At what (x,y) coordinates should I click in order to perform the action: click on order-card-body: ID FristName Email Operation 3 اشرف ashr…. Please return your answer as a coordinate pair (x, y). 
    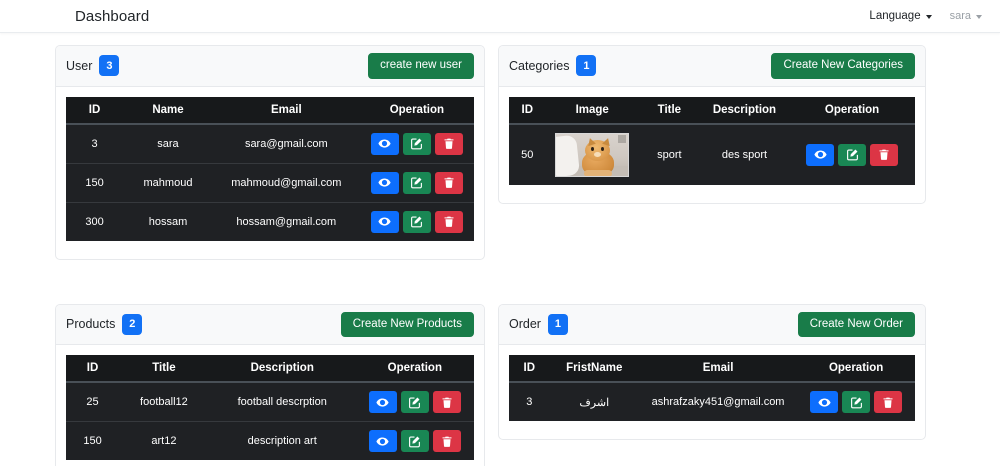
    Looking at the image, I should click on (712, 392).